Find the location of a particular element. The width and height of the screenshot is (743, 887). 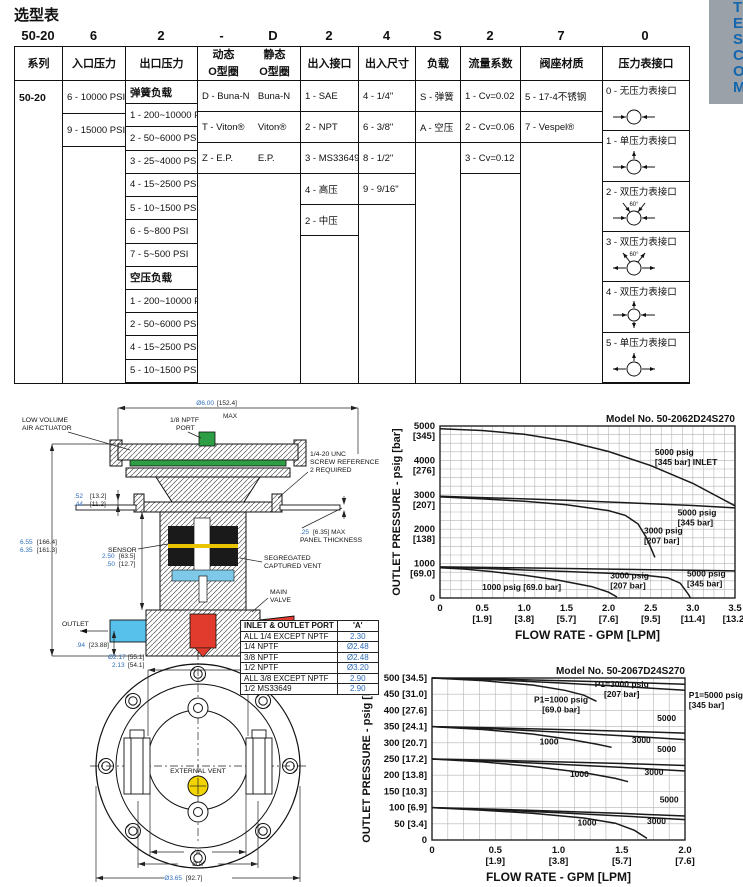

label-outlet: OUTLET is located at coordinates (75, 624).